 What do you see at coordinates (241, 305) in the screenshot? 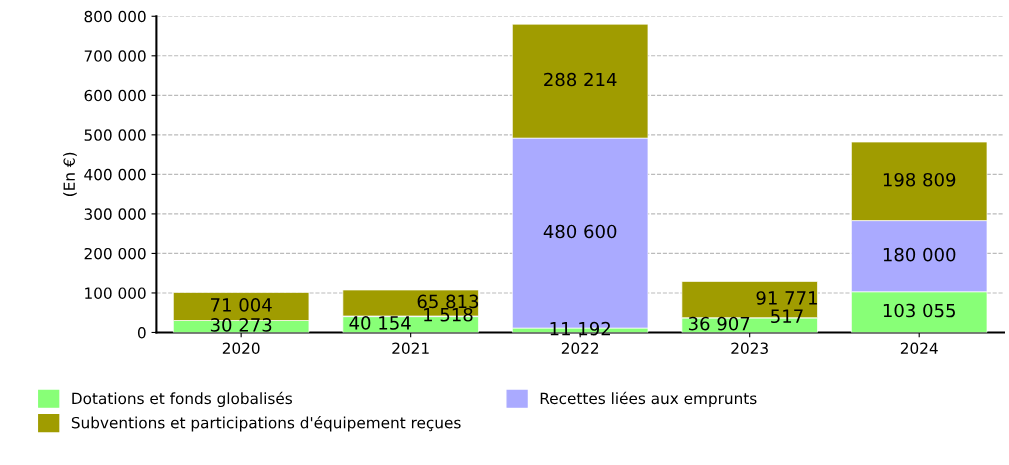
I see `data-label: 71 004` at bounding box center [241, 305].